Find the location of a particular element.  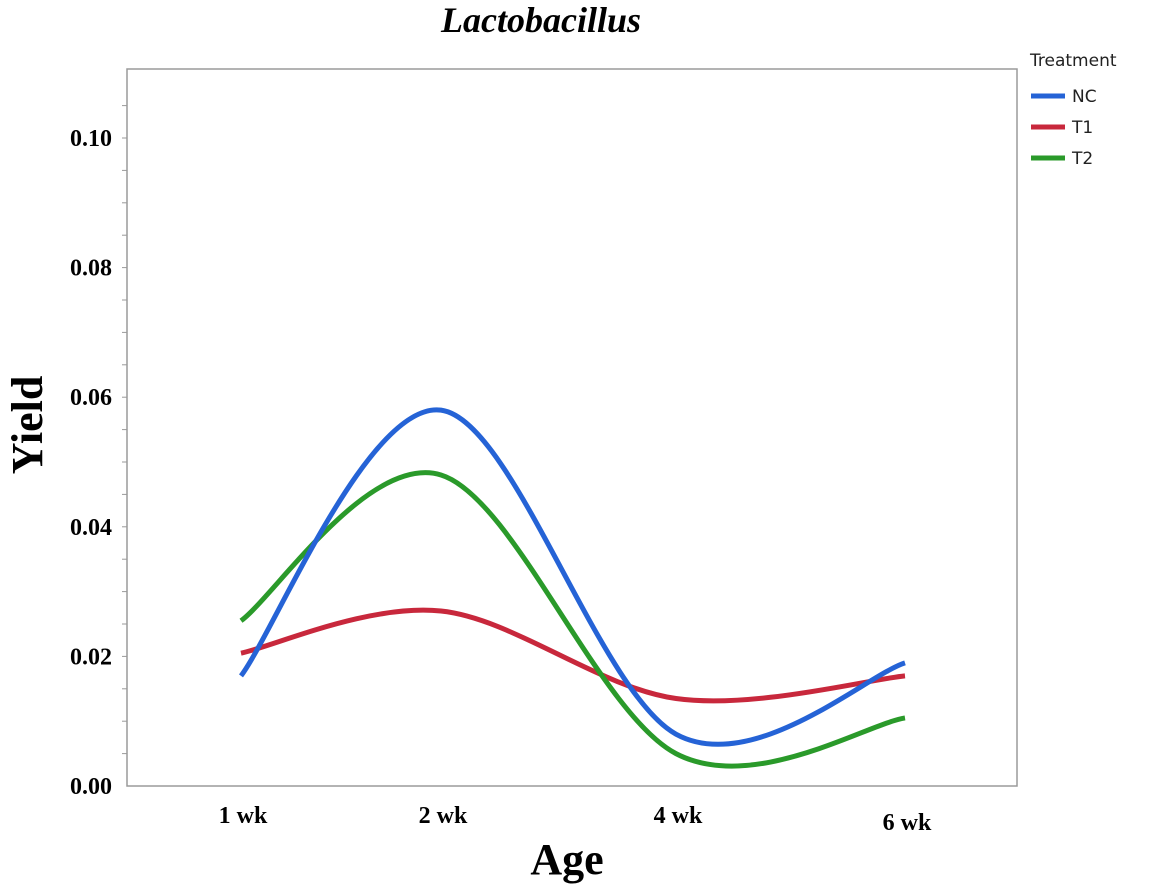

x-tick-label: 2 wk is located at coordinates (443, 816).